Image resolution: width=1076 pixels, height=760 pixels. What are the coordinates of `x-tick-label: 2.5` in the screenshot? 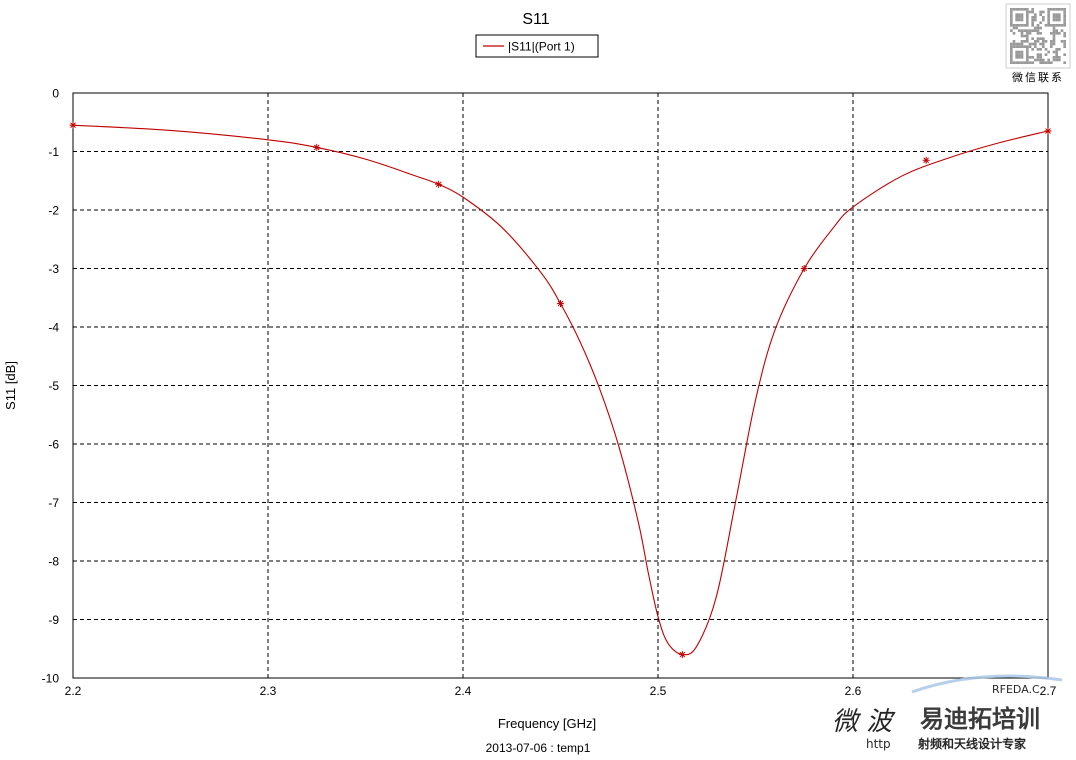 It's located at (658, 691).